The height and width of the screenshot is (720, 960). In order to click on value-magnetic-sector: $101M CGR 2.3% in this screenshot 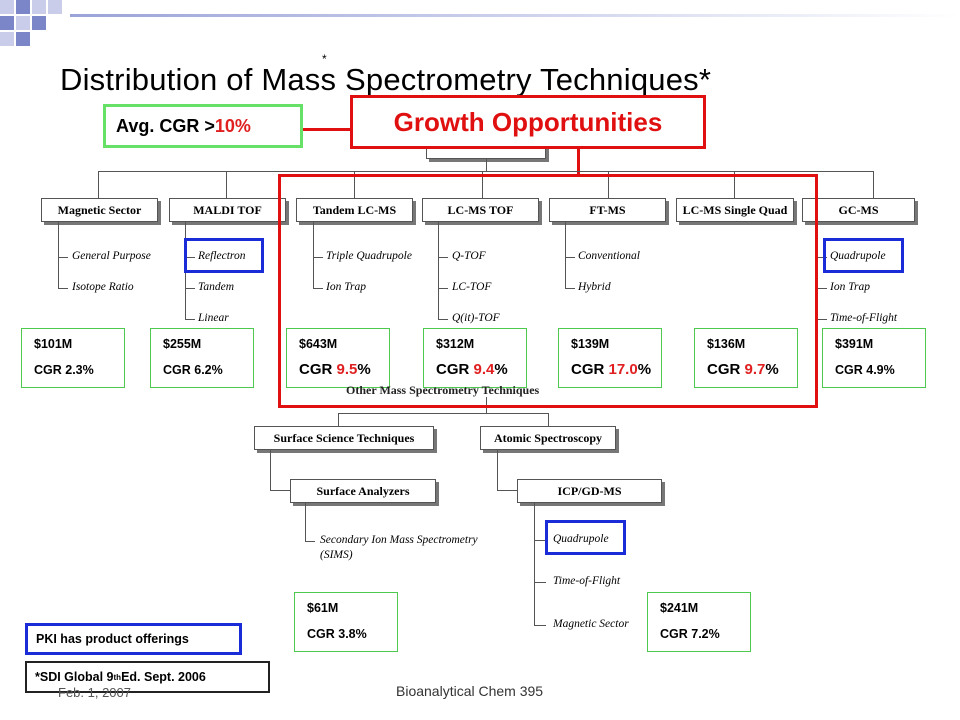, I will do `click(73, 358)`.